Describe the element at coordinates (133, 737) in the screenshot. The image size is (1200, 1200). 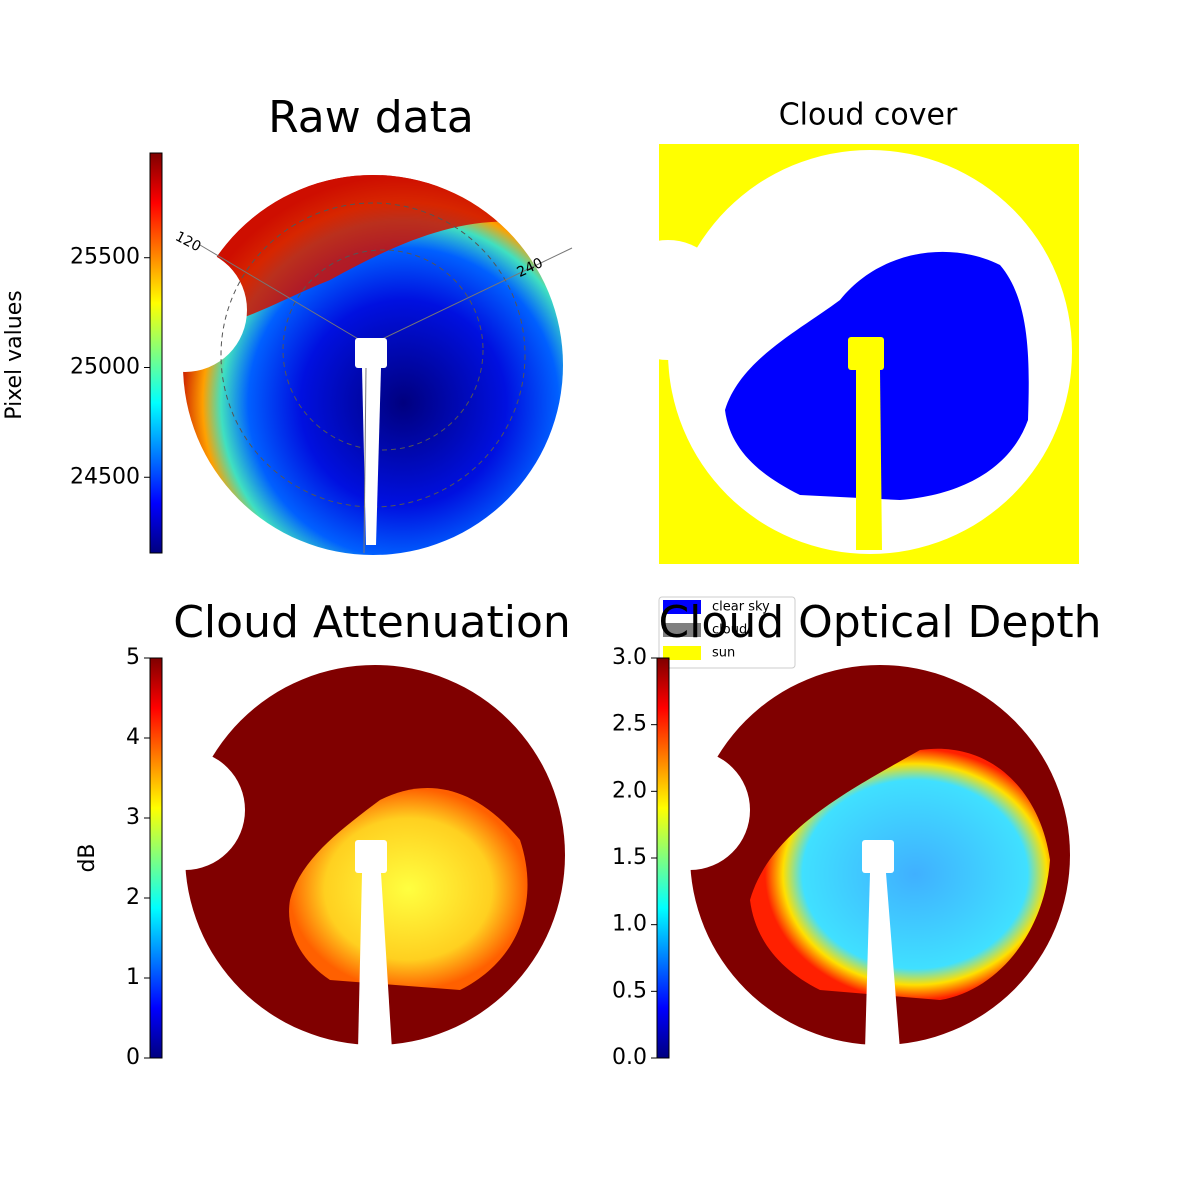
I see `colorbar-tick-label: 4` at that location.